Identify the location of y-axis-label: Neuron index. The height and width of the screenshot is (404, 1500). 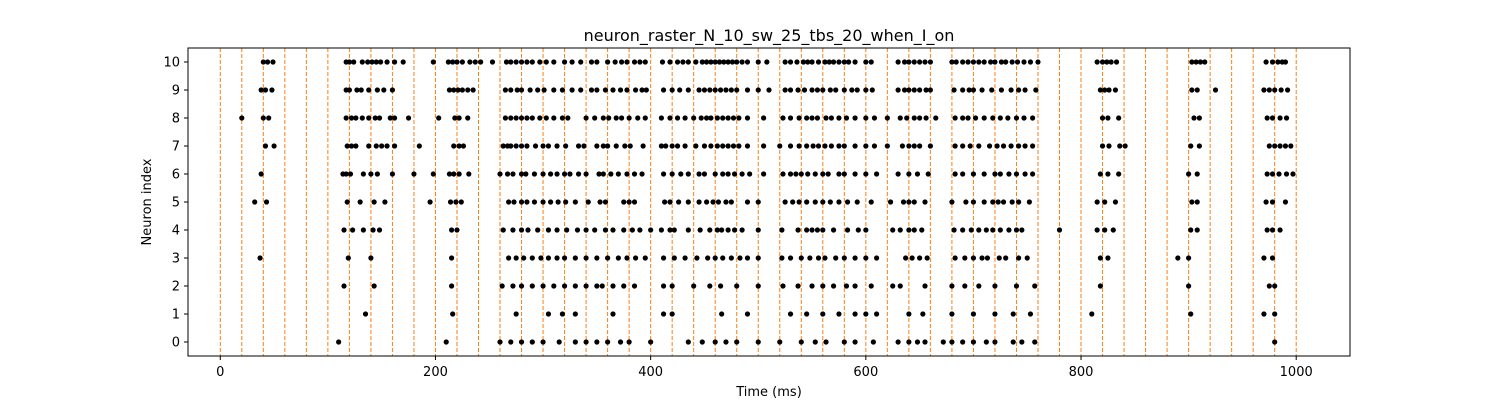
(147, 201).